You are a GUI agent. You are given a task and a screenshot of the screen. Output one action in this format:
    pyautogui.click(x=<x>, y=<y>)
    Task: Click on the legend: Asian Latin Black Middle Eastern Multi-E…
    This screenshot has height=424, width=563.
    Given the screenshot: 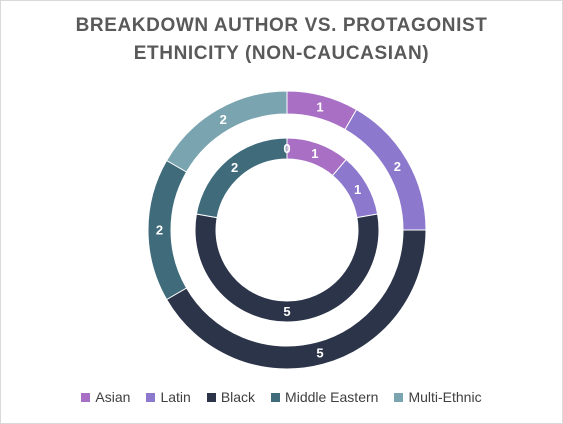 What is the action you would take?
    pyautogui.click(x=281, y=397)
    